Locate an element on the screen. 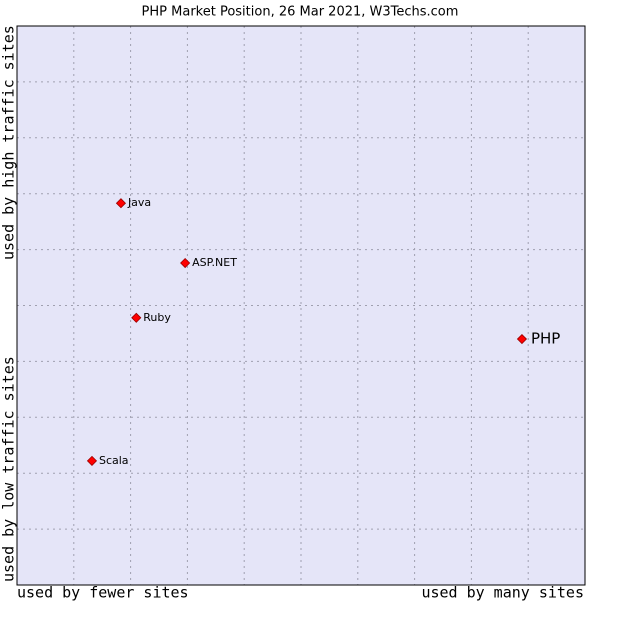 The height and width of the screenshot is (624, 637). point-label: Java is located at coordinates (139, 202).